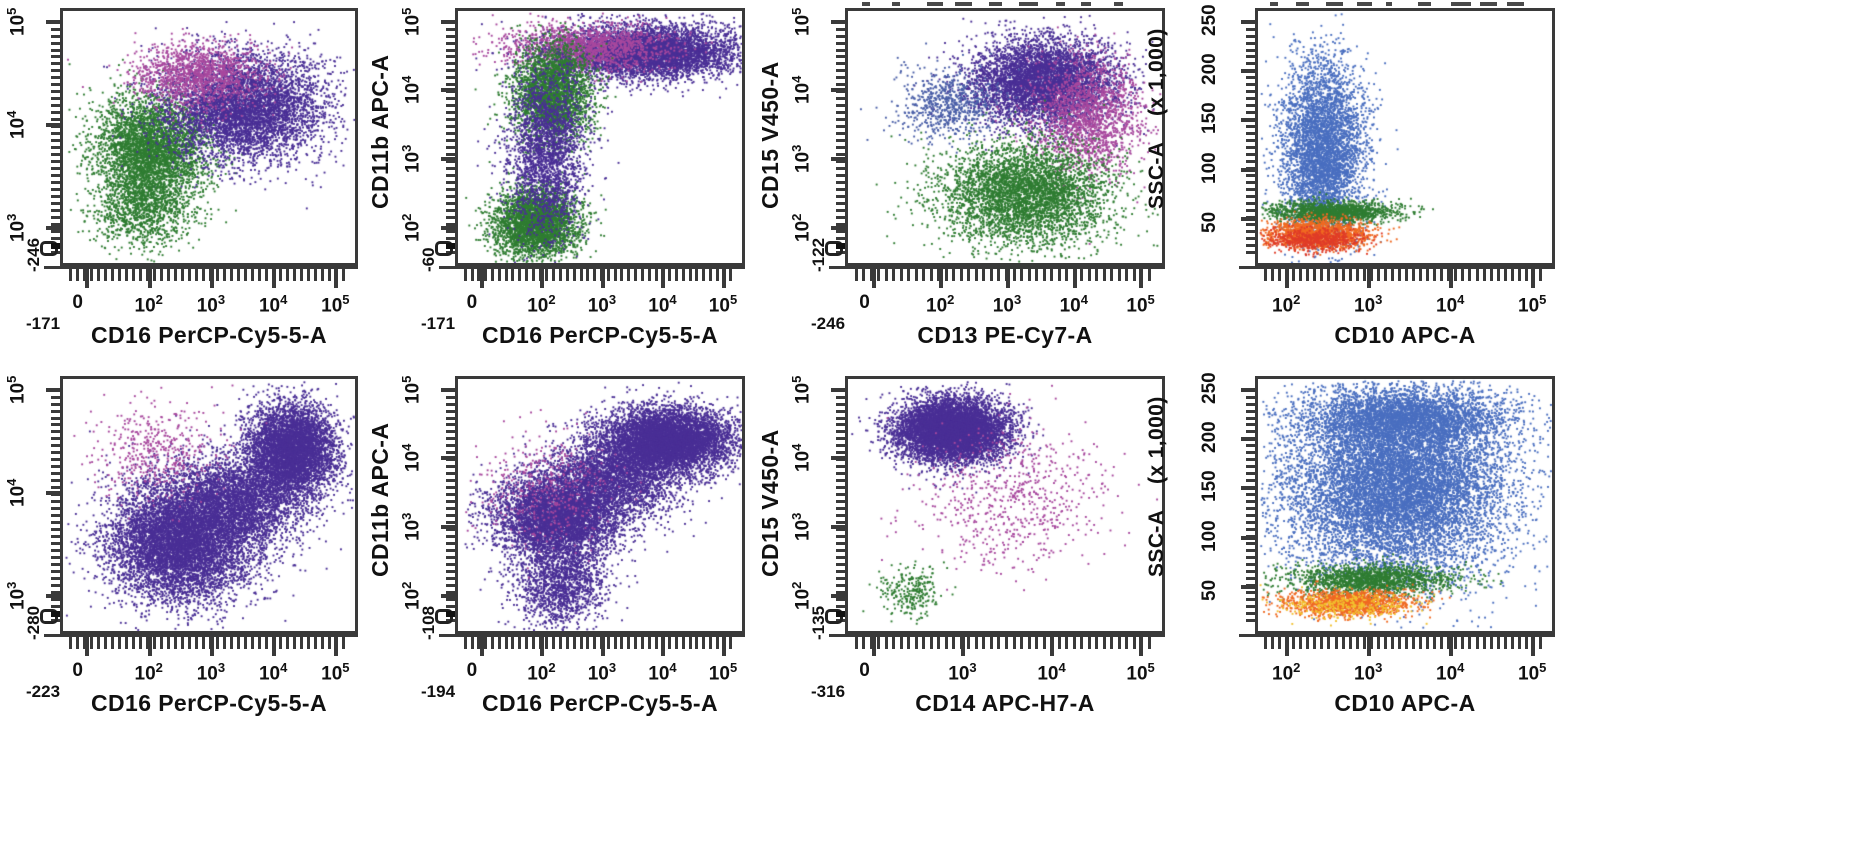 This screenshot has height=864, width=1863. I want to click on x-tick-label: 10², so click(1286, 672).